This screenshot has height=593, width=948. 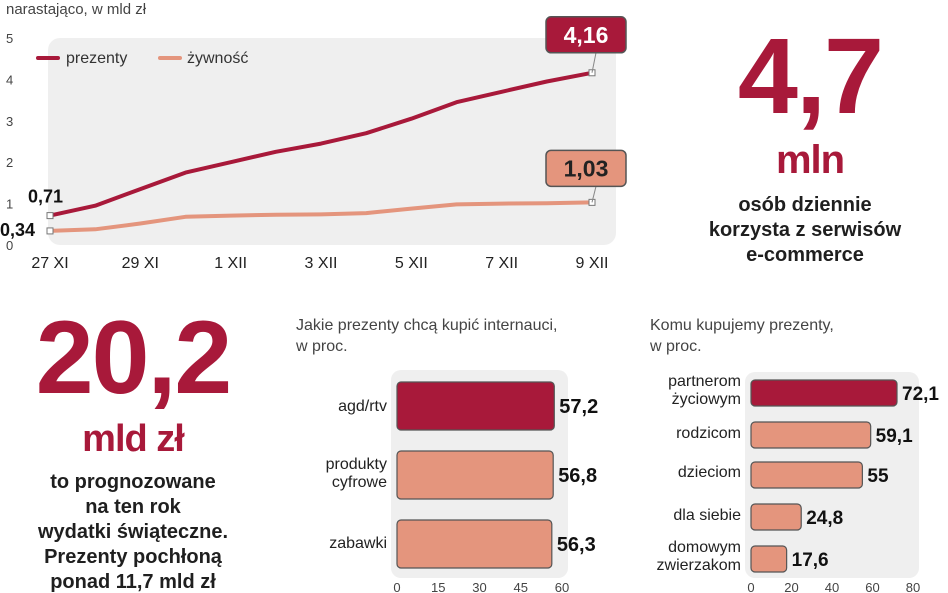 What do you see at coordinates (96, 58) in the screenshot?
I see `legend-prezenty: prezenty` at bounding box center [96, 58].